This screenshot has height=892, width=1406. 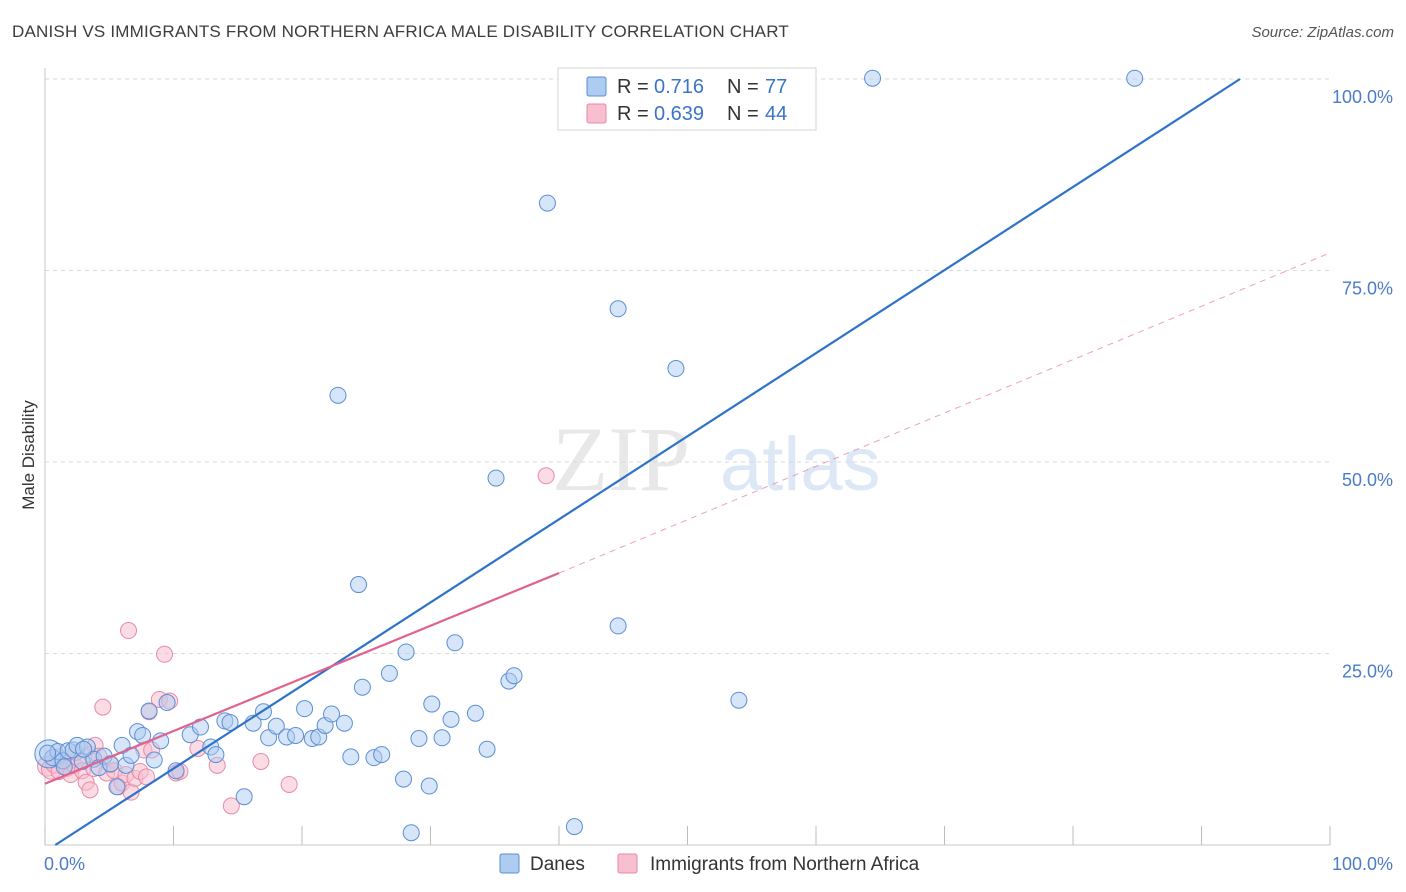 What do you see at coordinates (596, 113) in the screenshot?
I see `legend-swatch-immigrants` at bounding box center [596, 113].